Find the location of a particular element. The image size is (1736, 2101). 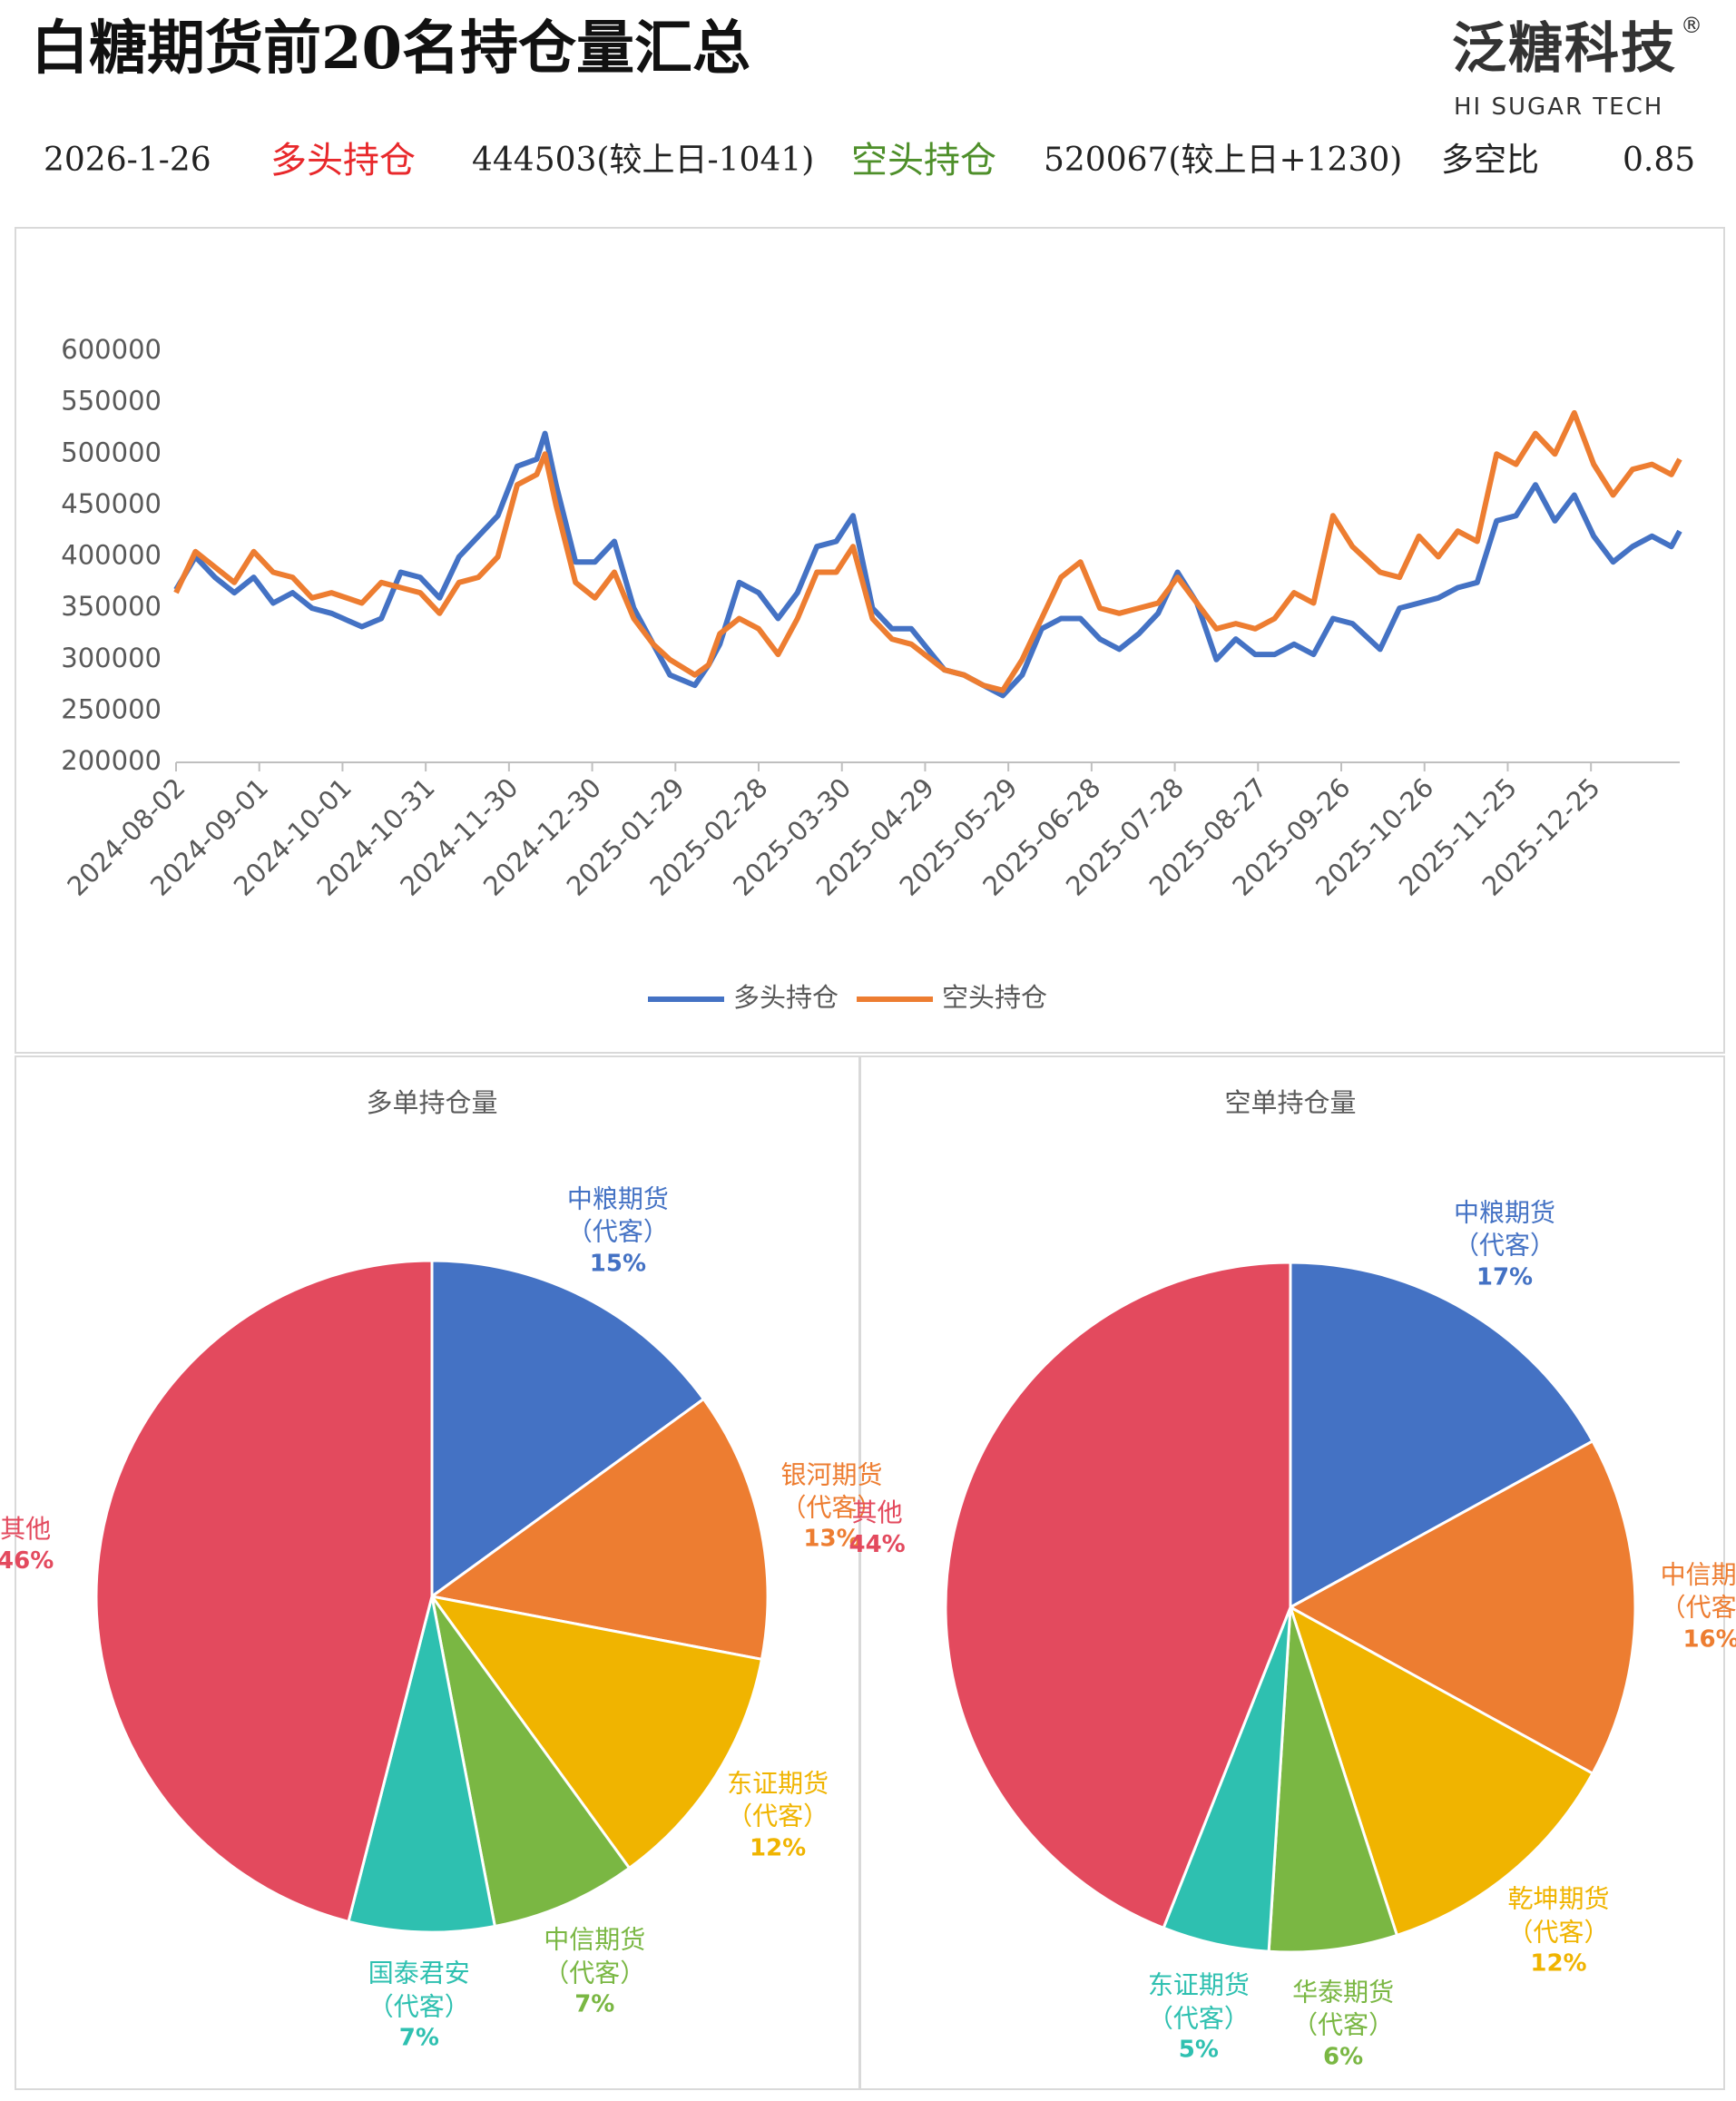

slice-category: 银河期货（代客） is located at coordinates (832, 1491).